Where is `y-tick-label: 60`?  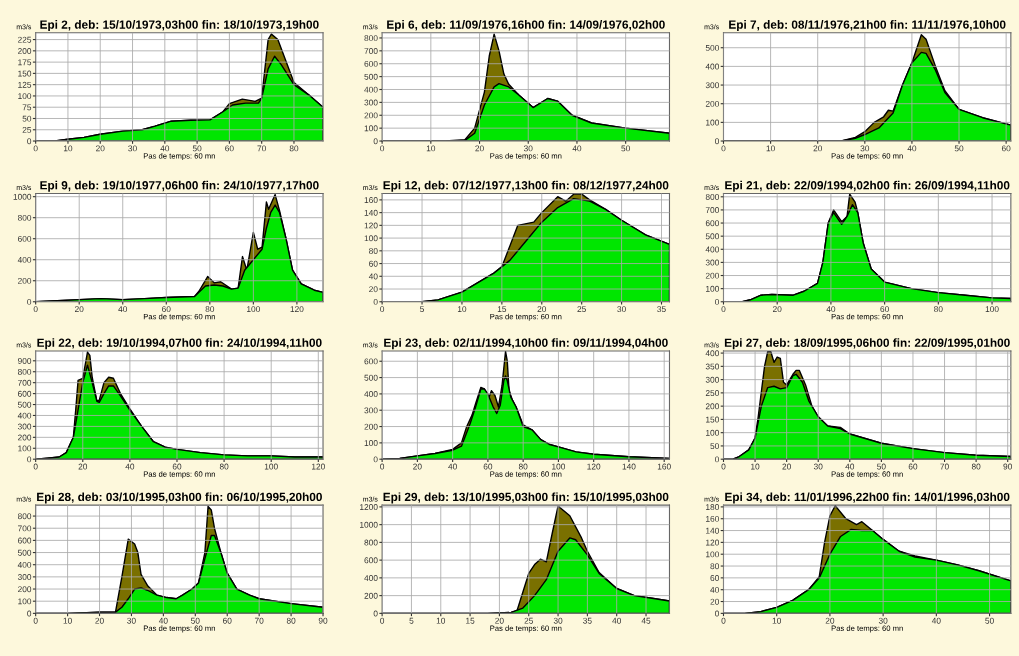
y-tick-label: 60 is located at coordinates (714, 578).